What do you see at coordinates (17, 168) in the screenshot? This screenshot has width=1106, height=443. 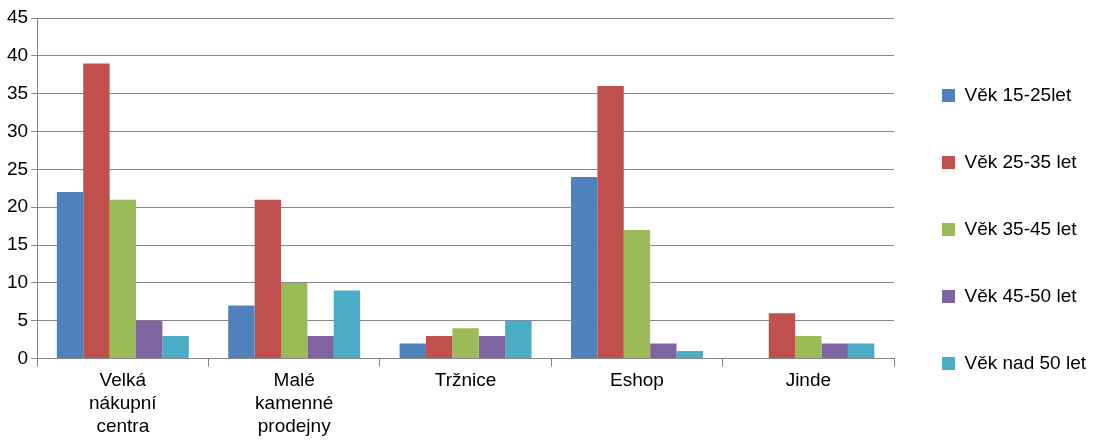 I see `y-tick-label: 25` at bounding box center [17, 168].